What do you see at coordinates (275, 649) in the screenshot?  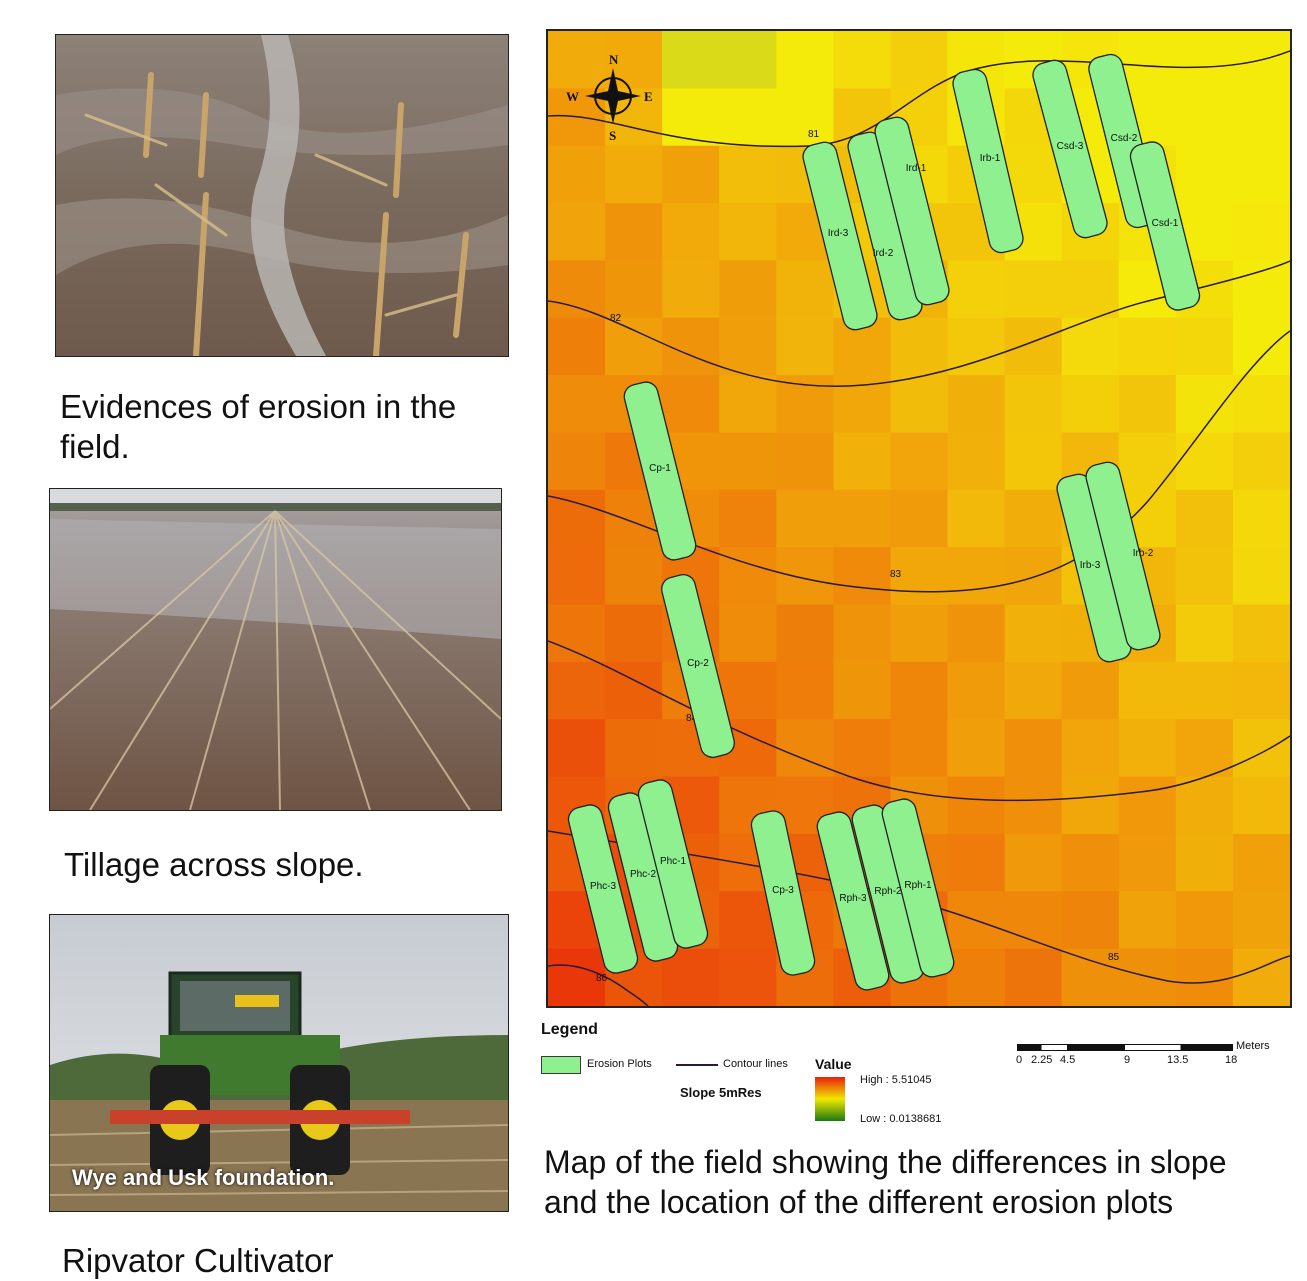 I see `tillage-photo` at bounding box center [275, 649].